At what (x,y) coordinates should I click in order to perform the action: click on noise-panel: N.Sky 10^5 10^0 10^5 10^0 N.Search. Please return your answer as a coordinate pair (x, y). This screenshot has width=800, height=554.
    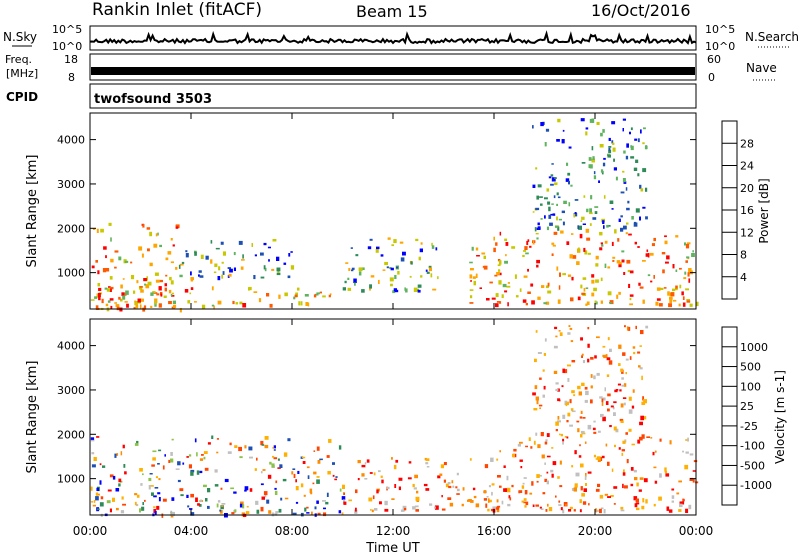
    Looking at the image, I should click on (401, 38).